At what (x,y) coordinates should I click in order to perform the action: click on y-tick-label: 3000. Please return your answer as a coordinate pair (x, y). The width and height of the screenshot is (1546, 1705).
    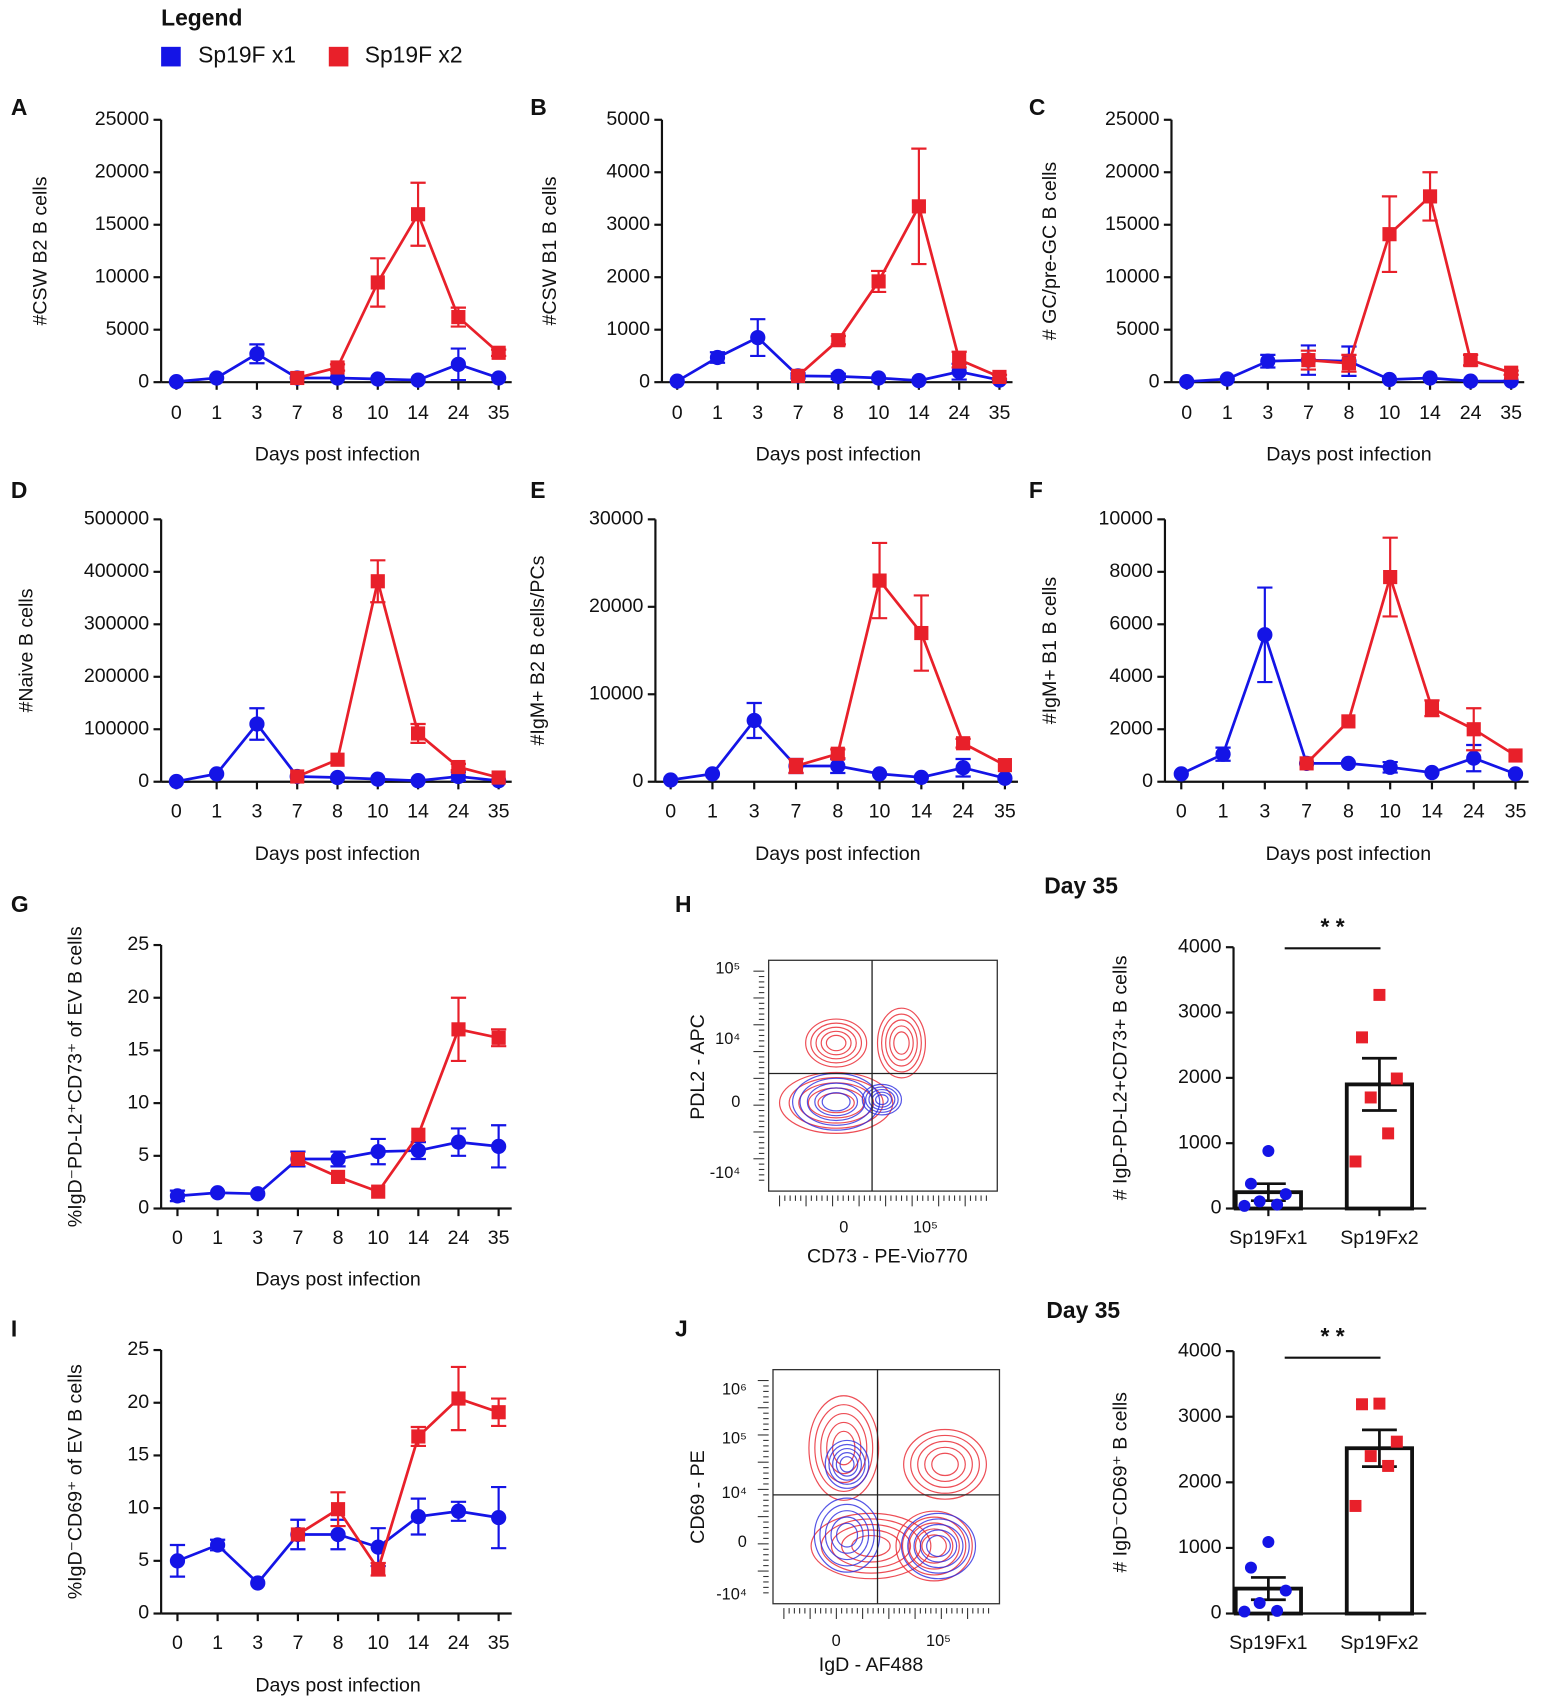
    Looking at the image, I should click on (628, 224).